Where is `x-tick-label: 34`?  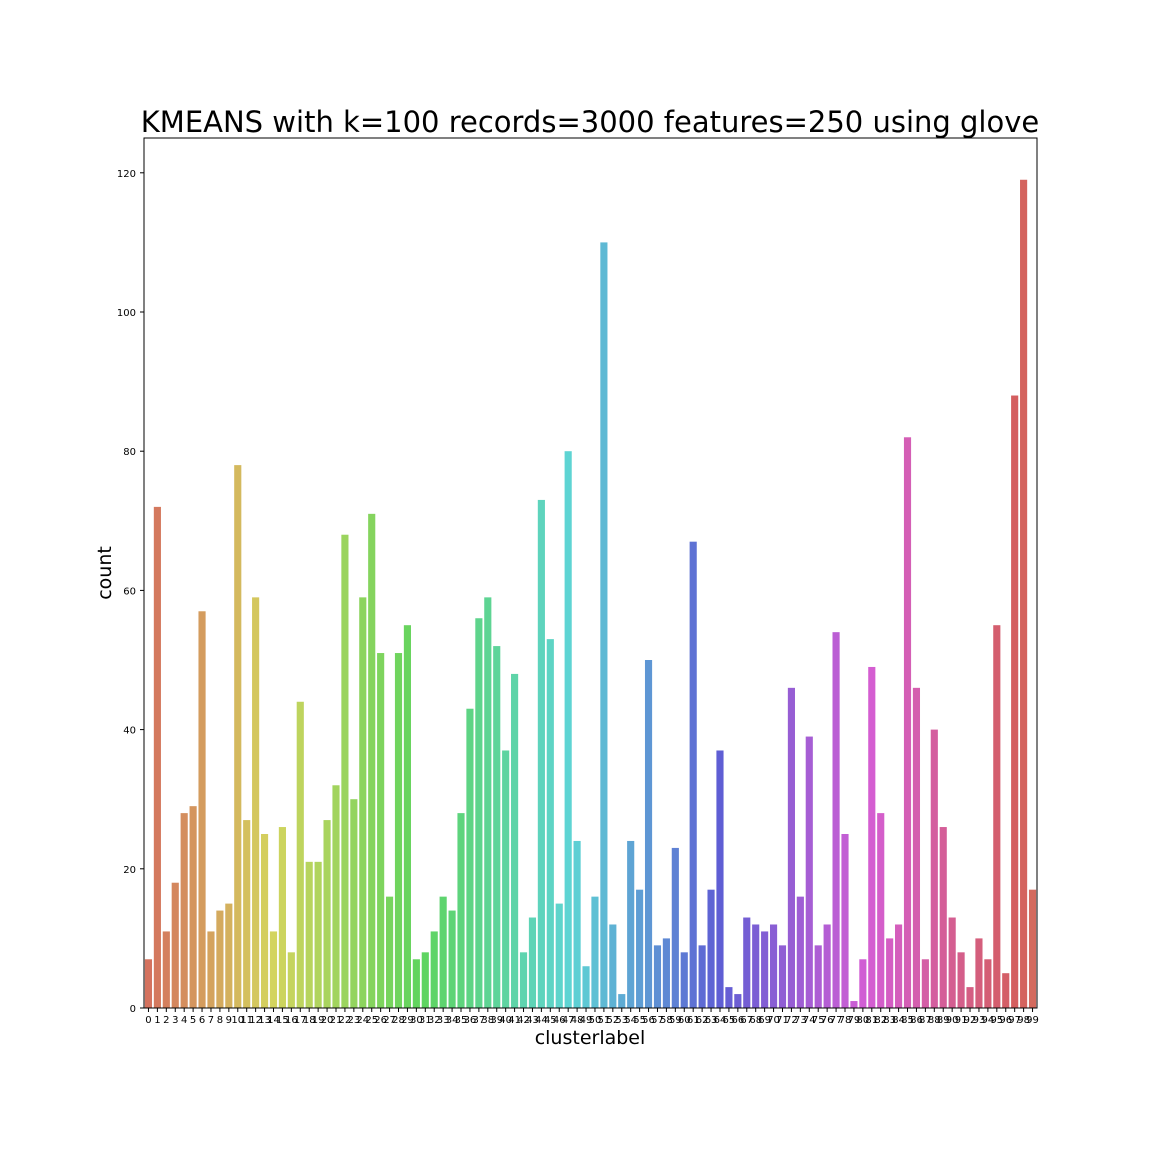
x-tick-label: 34 is located at coordinates (452, 1020).